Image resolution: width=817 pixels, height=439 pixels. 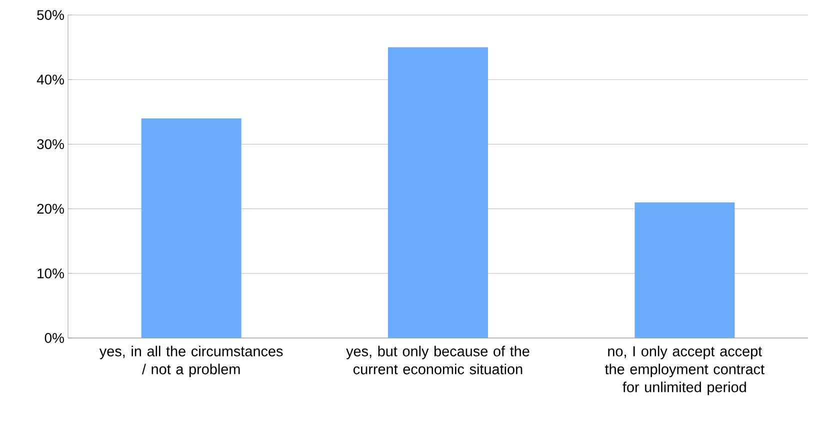 What do you see at coordinates (51, 273) in the screenshot?
I see `y-tick-label: 10%` at bounding box center [51, 273].